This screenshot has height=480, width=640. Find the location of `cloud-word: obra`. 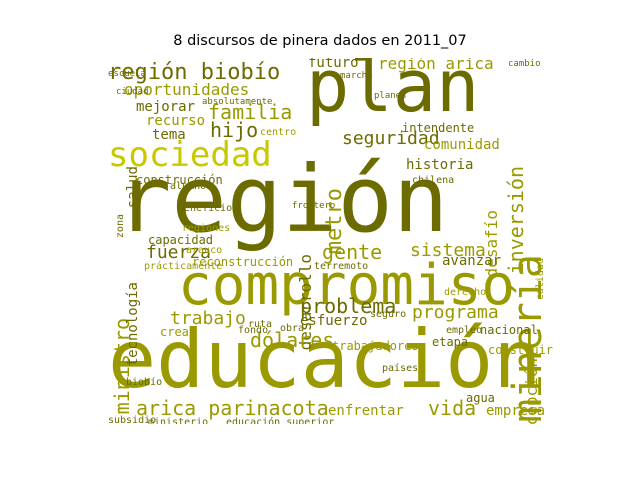

cloud-word: obra is located at coordinates (292, 328).